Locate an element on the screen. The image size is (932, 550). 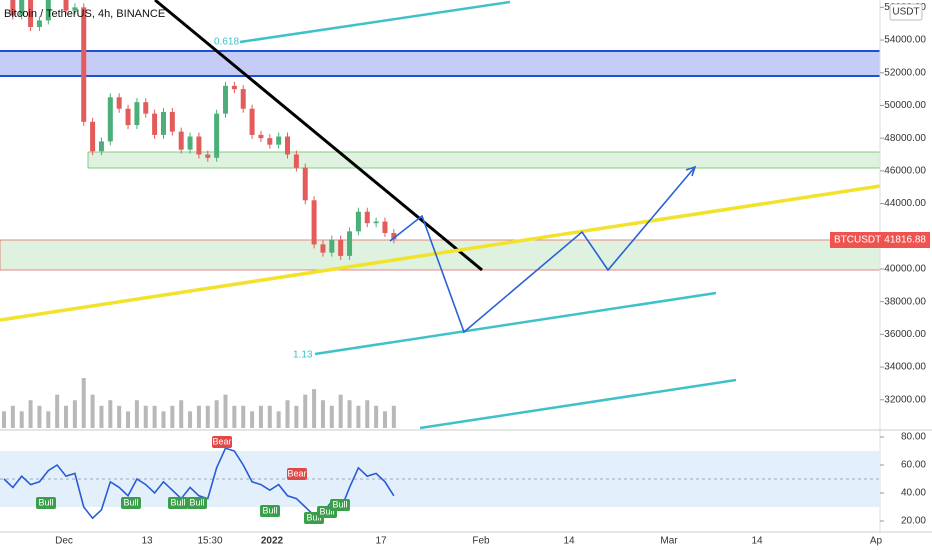
y-tick-label: 40000.00 is located at coordinates (905, 269).